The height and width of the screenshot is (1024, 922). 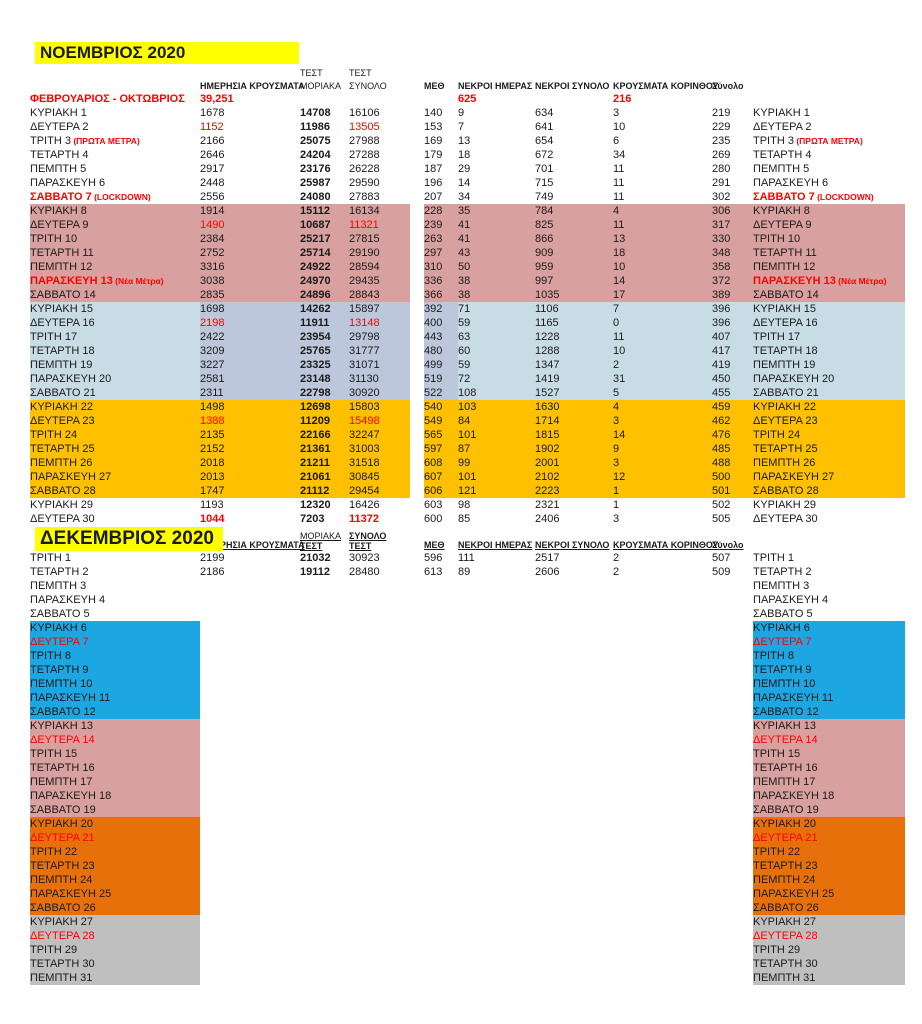 I want to click on korinthos-cell: 10, so click(x=619, y=127).